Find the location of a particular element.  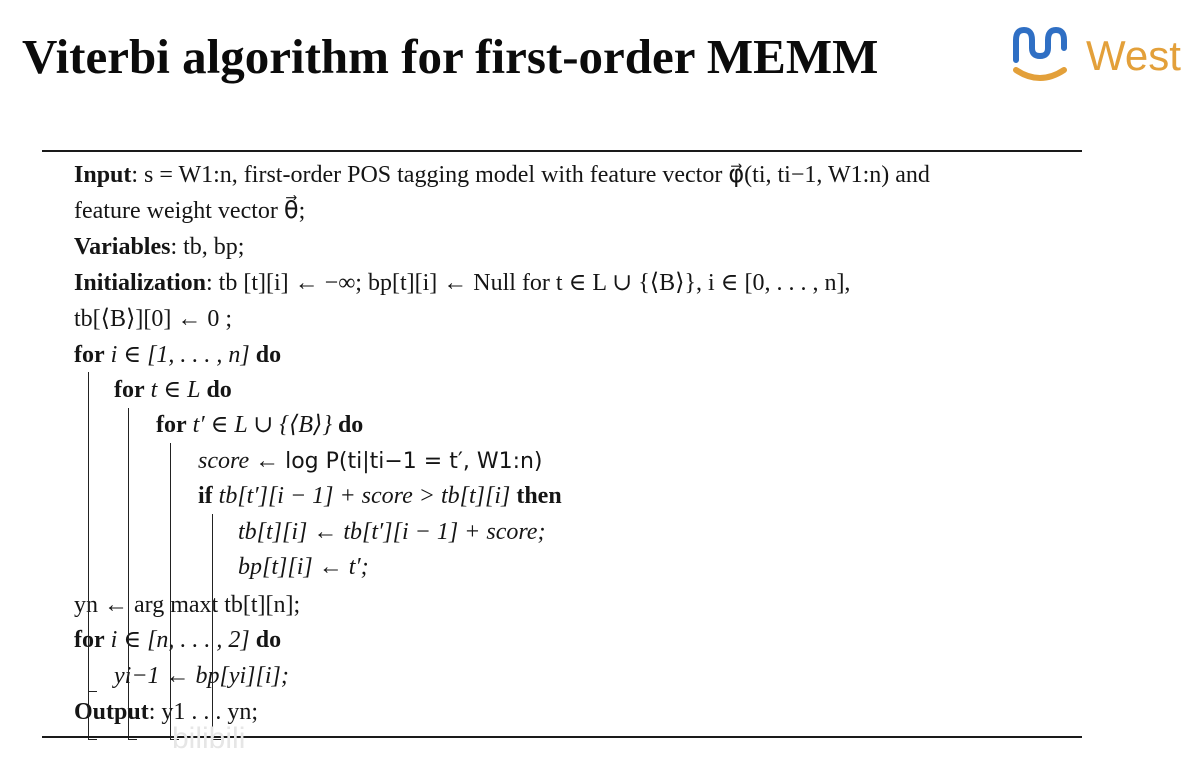

then-keyword: then is located at coordinates (539, 496).